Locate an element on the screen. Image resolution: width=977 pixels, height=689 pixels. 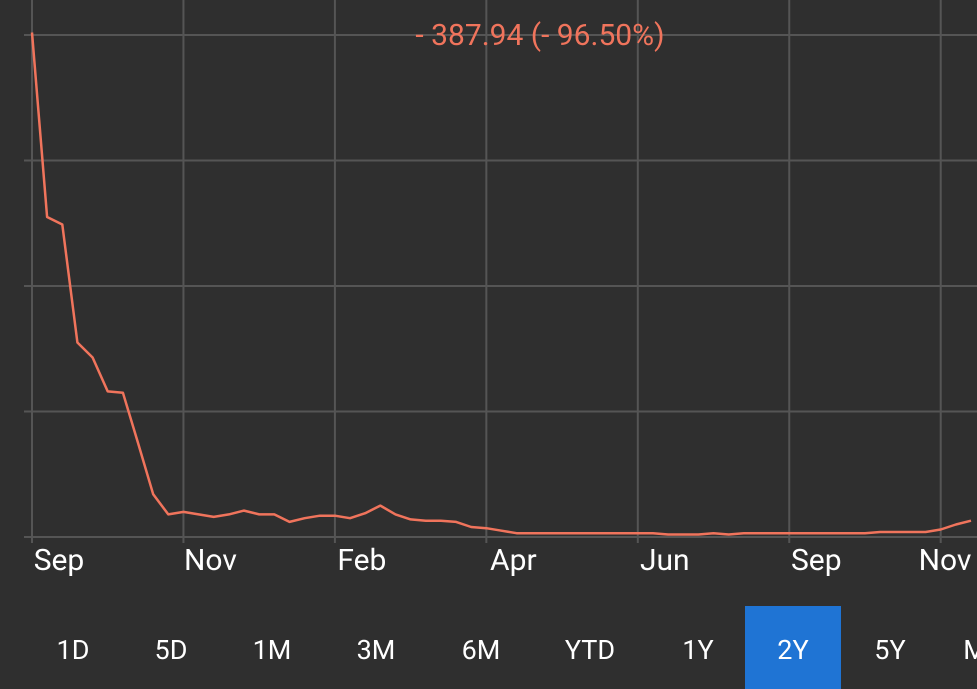
range-button: M is located at coordinates (970, 650).